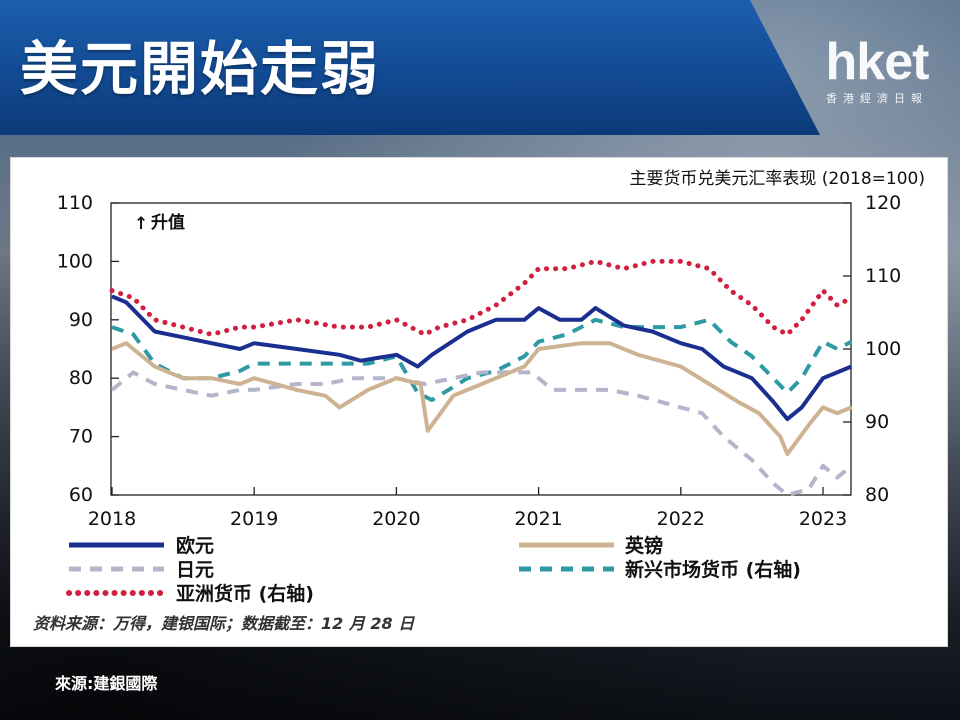 This screenshot has width=960, height=720. What do you see at coordinates (396, 519) in the screenshot?
I see `x-tick-label: 2020` at bounding box center [396, 519].